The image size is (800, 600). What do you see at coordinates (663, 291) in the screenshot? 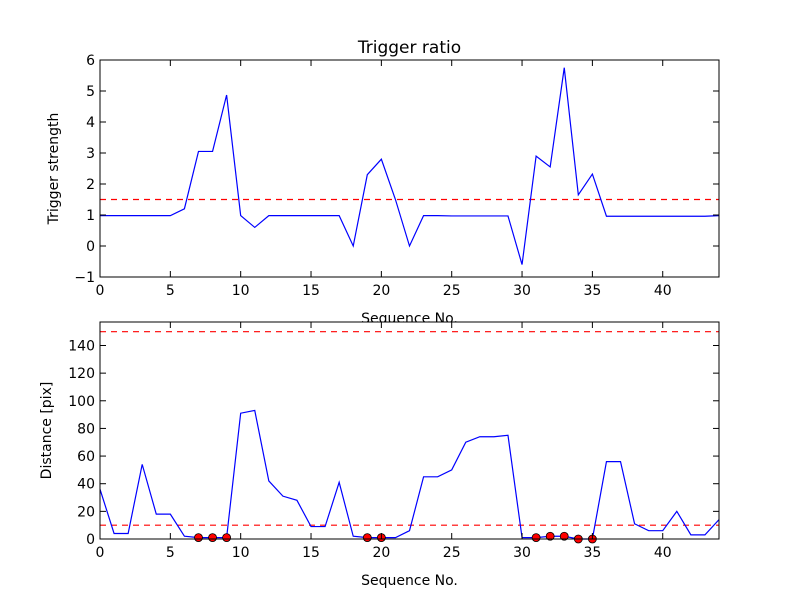
I see `top-x-tick-label: 40` at bounding box center [663, 291].